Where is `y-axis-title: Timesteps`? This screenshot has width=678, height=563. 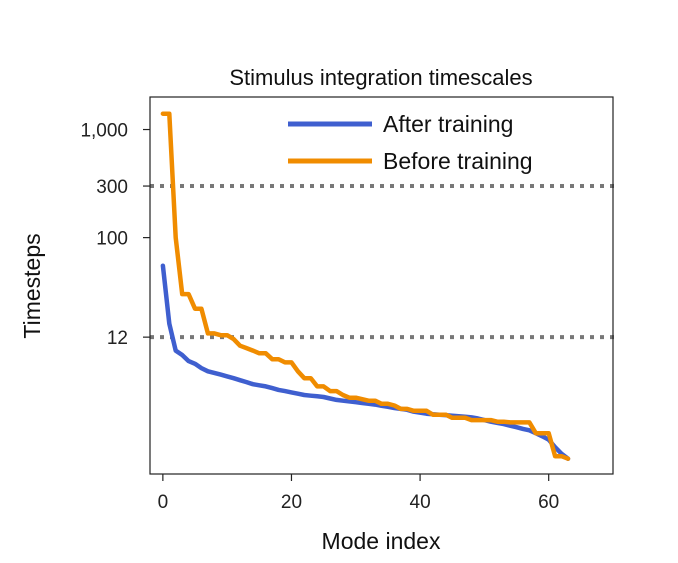
y-axis-title: Timesteps is located at coordinates (32, 285).